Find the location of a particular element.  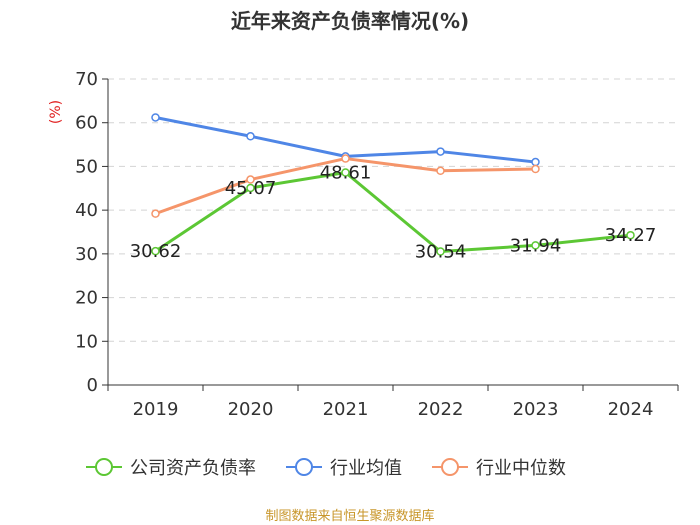

y-tick-label: 40 is located at coordinates (86, 210).